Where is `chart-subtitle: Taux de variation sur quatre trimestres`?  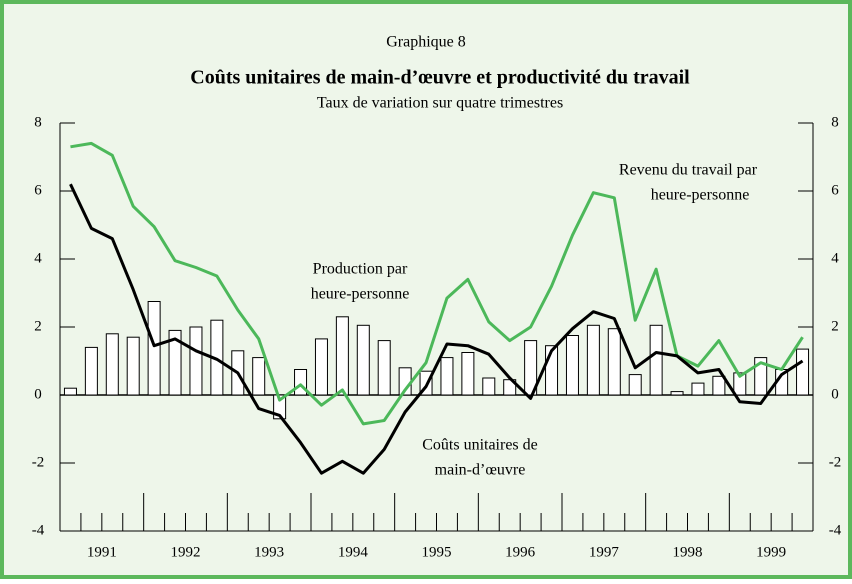
chart-subtitle: Taux de variation sur quatre trimestres is located at coordinates (440, 103).